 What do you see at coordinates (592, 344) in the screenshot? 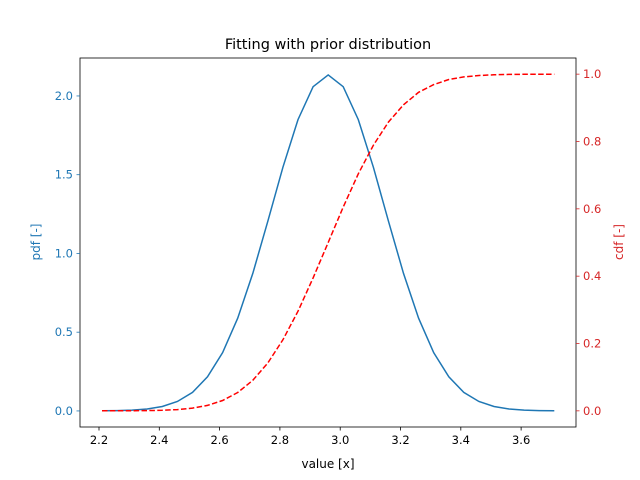
I see `y-right-tick-label: 0.2` at bounding box center [592, 344].